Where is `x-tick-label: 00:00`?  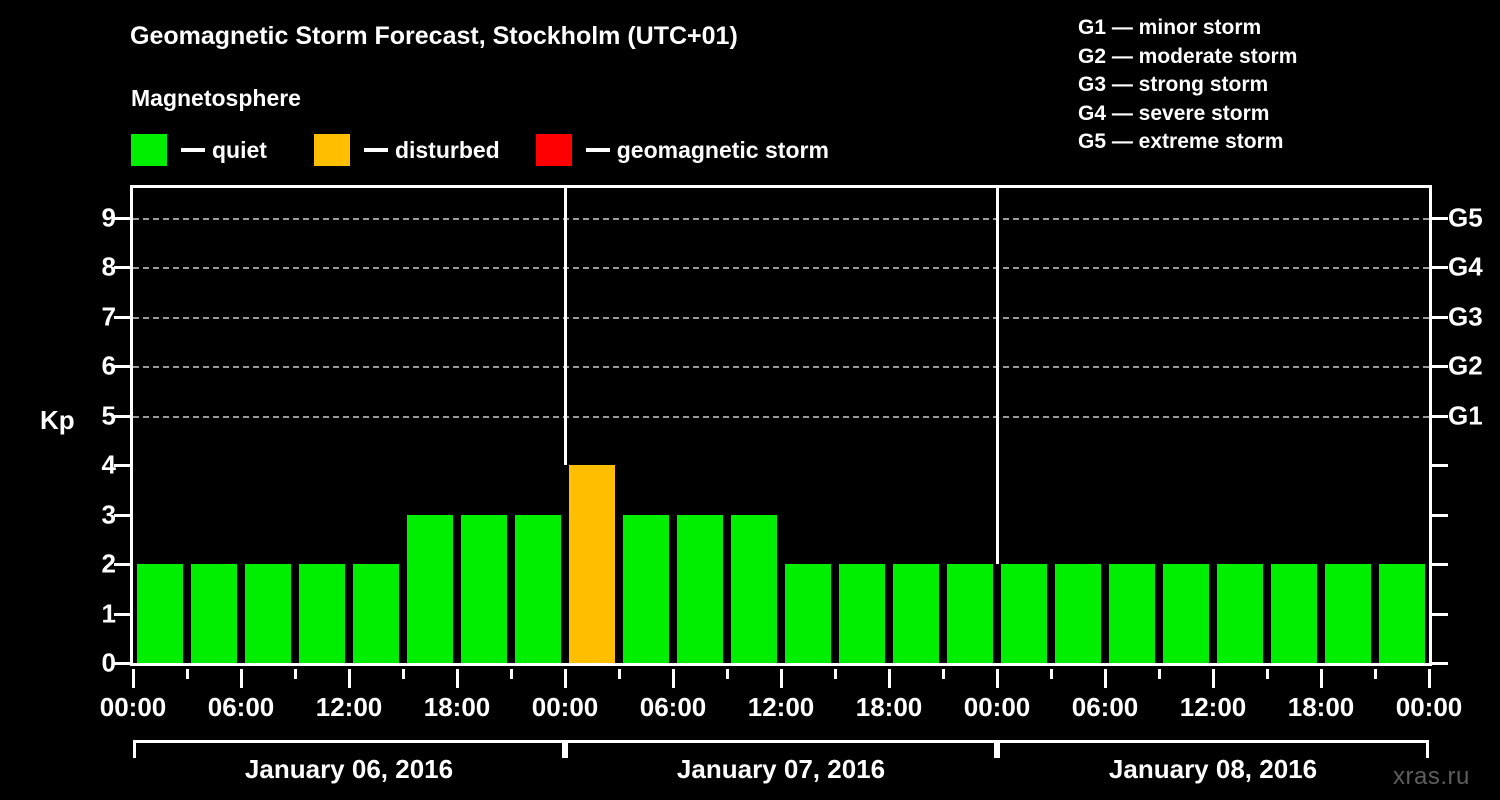 x-tick-label: 00:00 is located at coordinates (1429, 707).